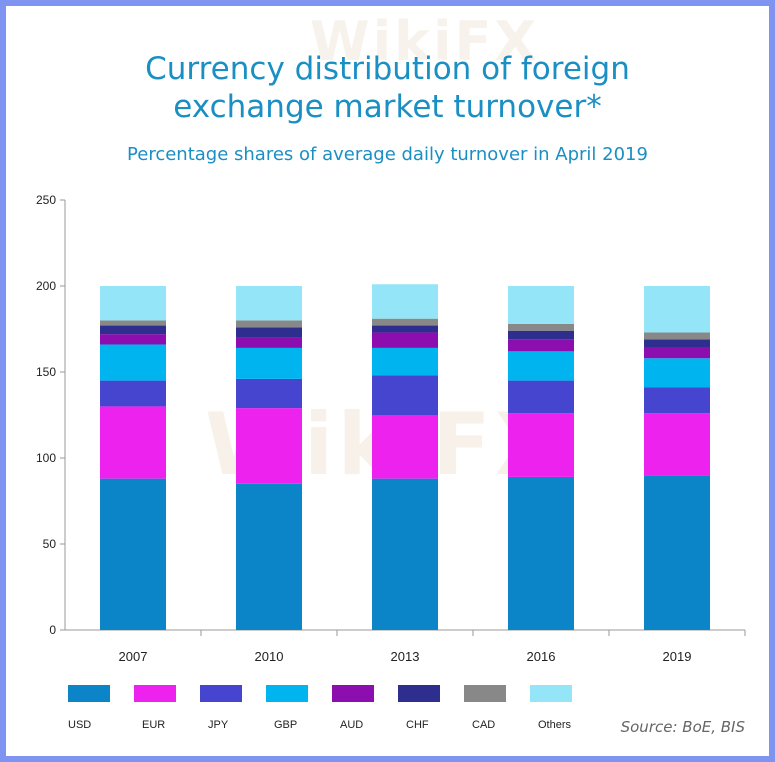 This screenshot has height=762, width=775. What do you see at coordinates (417, 725) in the screenshot?
I see `legend-label-chf: CHF` at bounding box center [417, 725].